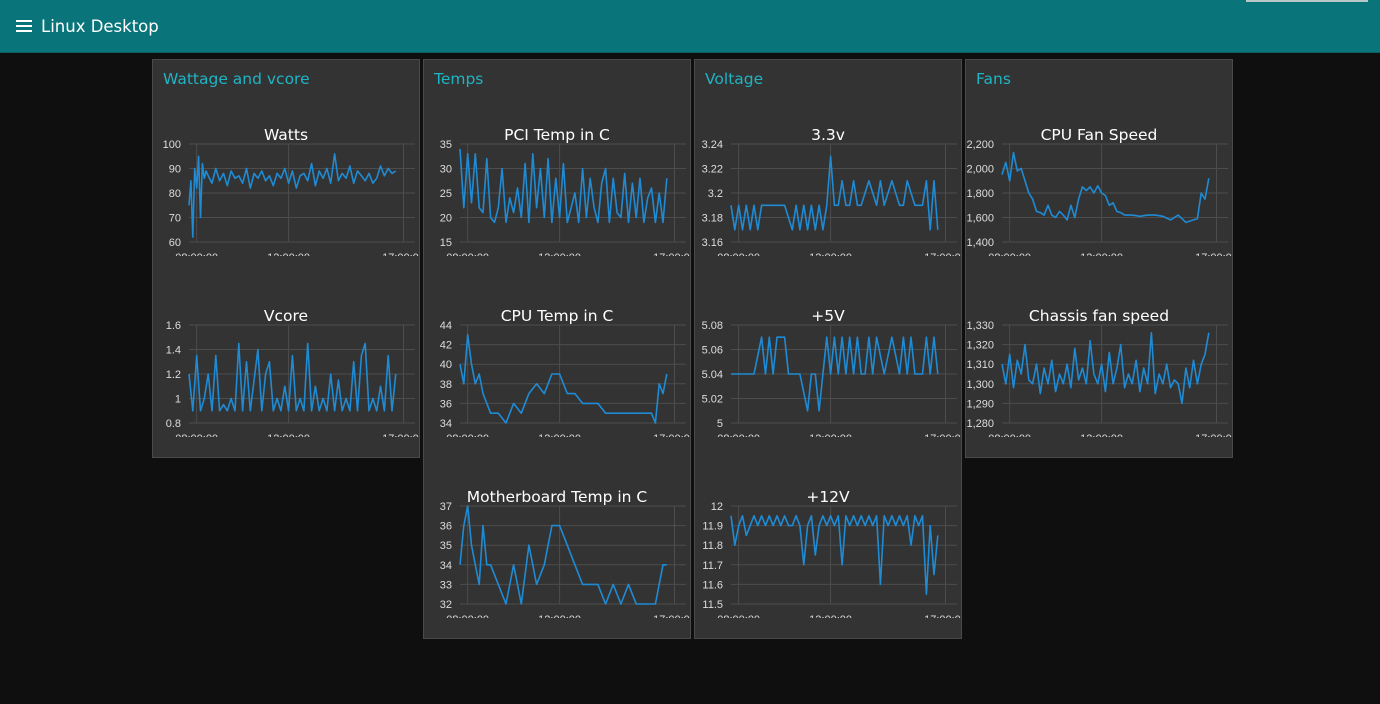 The width and height of the screenshot is (1380, 704). What do you see at coordinates (446, 585) in the screenshot?
I see `y-tick-label: 33` at bounding box center [446, 585].